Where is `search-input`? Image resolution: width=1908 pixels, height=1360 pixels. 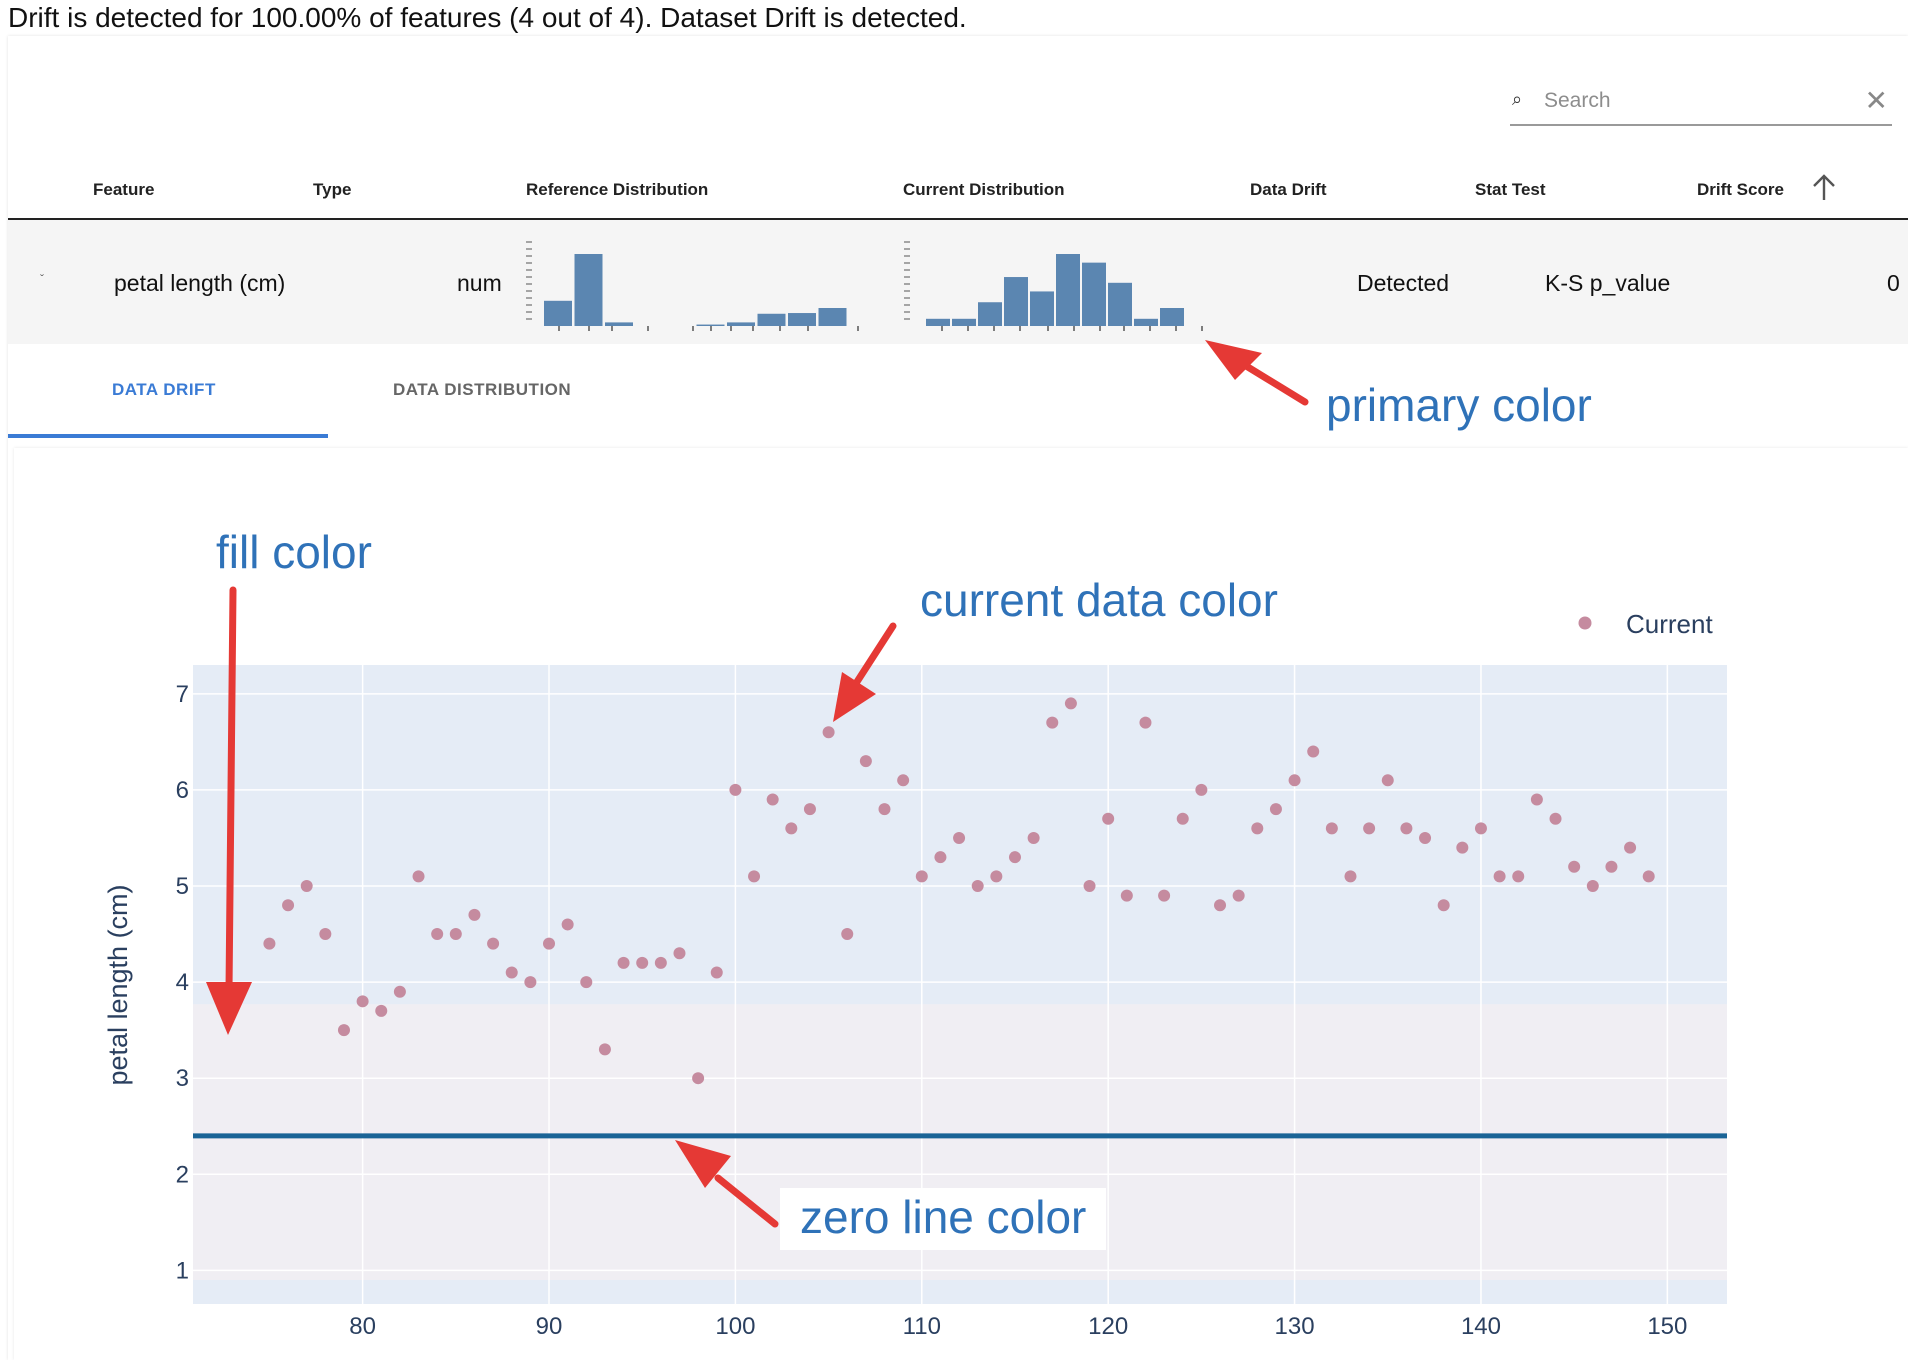
search-input is located at coordinates (1694, 101).